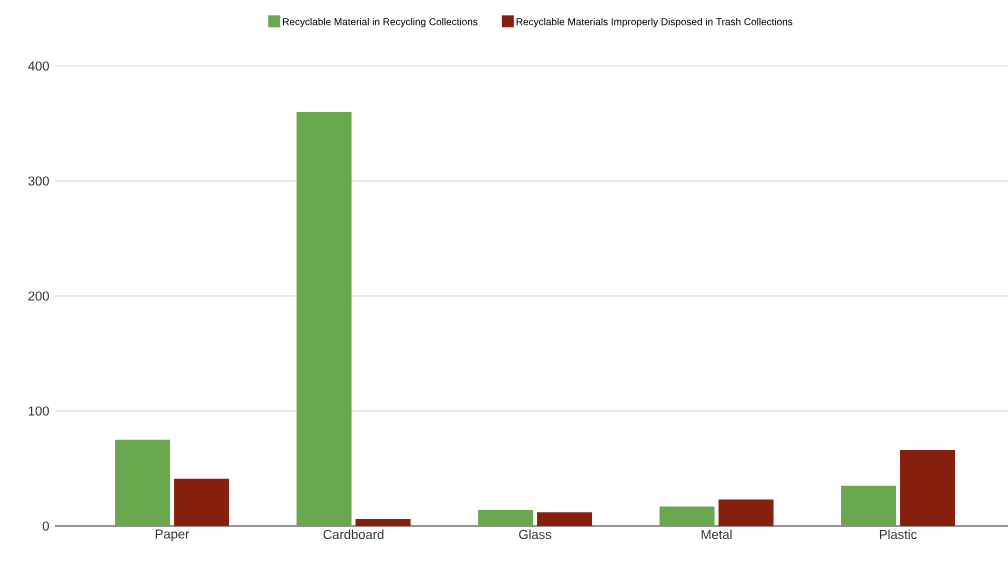 Image resolution: width=1008 pixels, height=562 pixels. I want to click on y-tick-label: 300, so click(38, 181).